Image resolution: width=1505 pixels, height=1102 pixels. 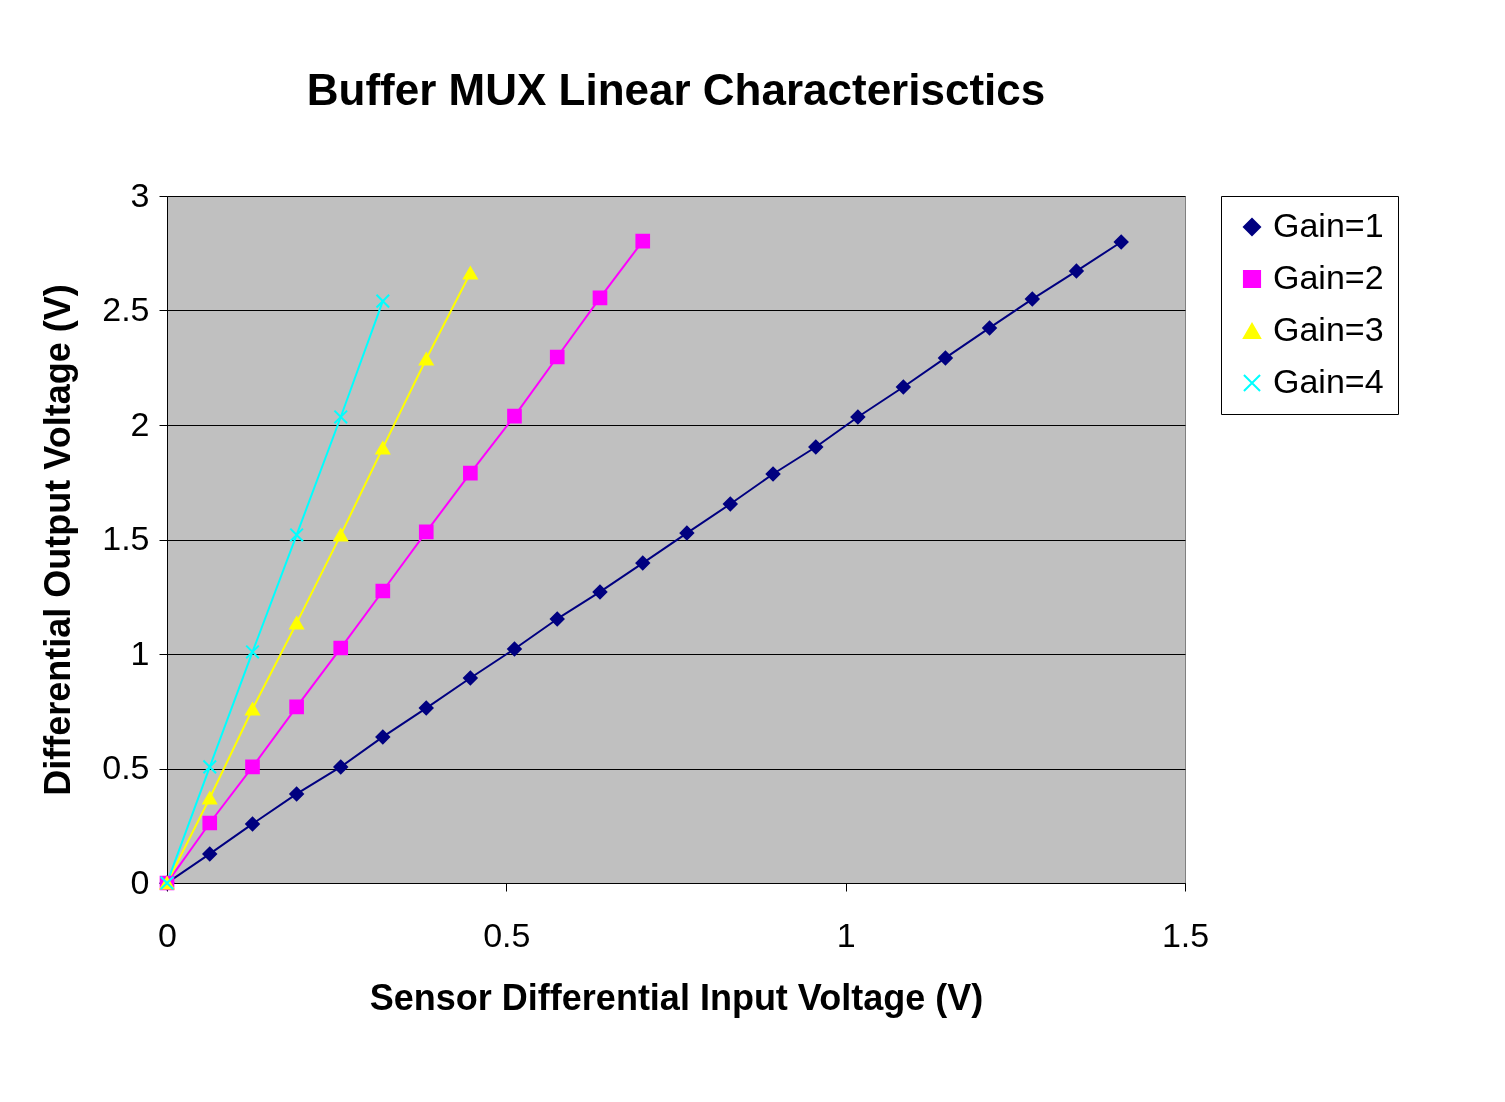 What do you see at coordinates (140, 652) in the screenshot?
I see `y-tick-label: 1` at bounding box center [140, 652].